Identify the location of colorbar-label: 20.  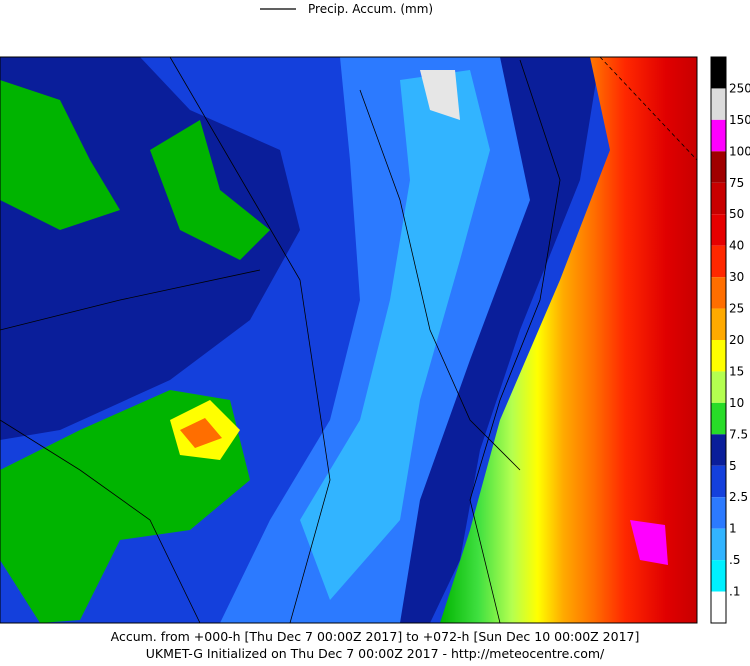
(736, 340).